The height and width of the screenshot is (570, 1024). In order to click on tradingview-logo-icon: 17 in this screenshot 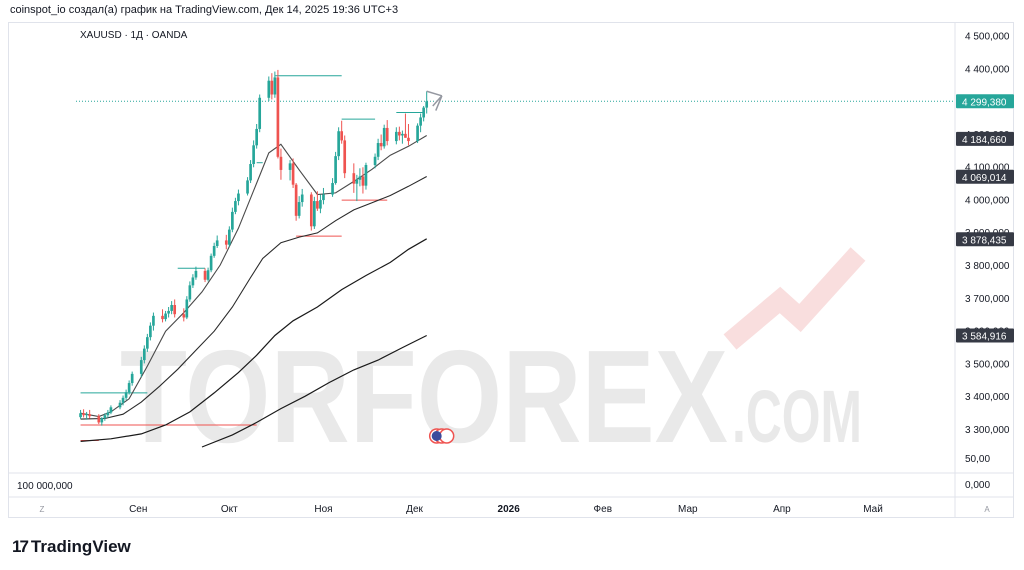, I will do `click(20, 546)`.